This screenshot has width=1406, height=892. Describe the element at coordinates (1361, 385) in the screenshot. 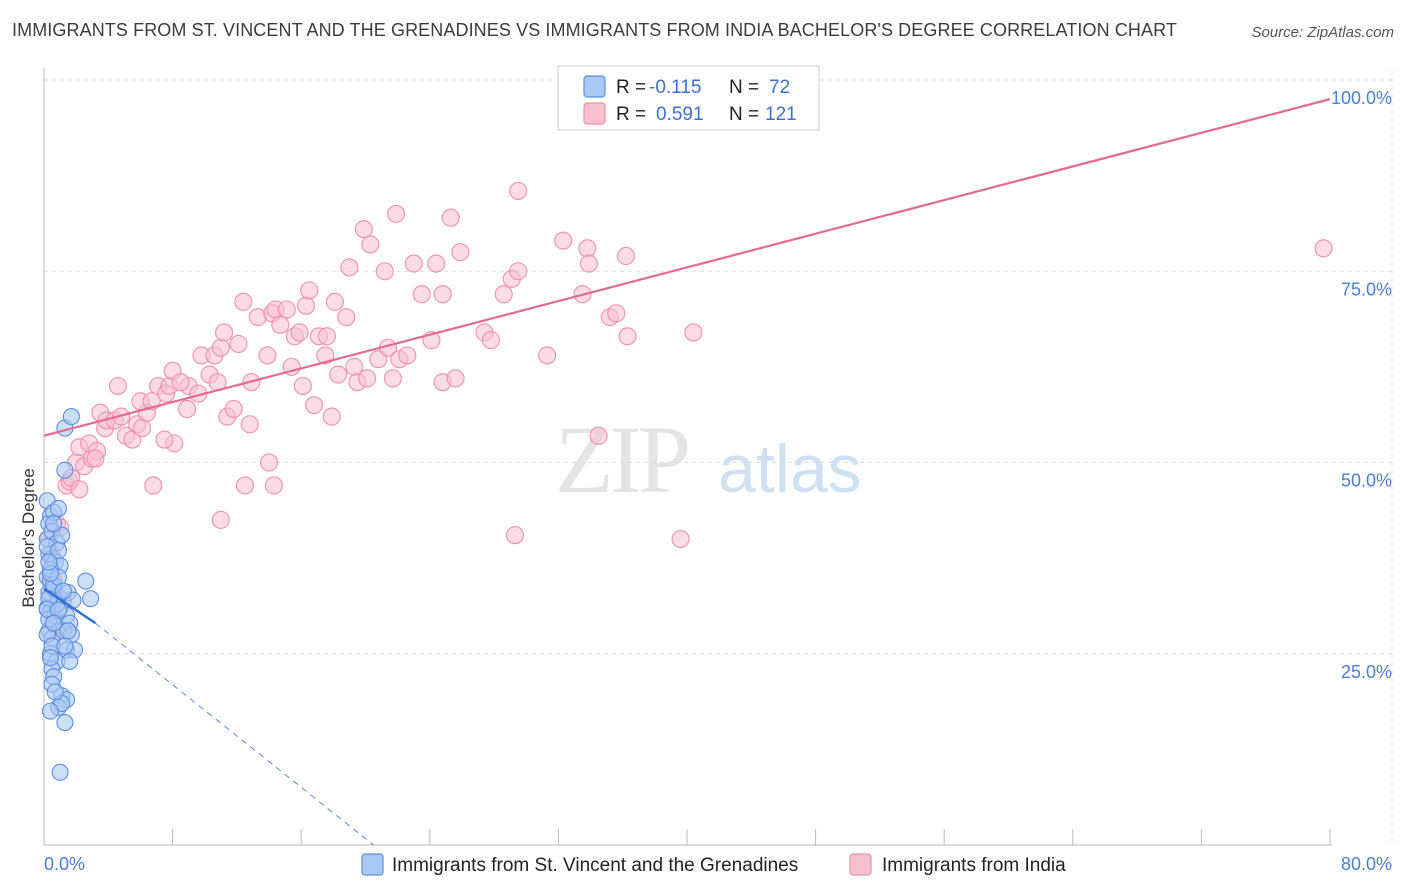

I see `y-tick-labels: 25.0% 50.0% 75.0% 100.0%` at that location.